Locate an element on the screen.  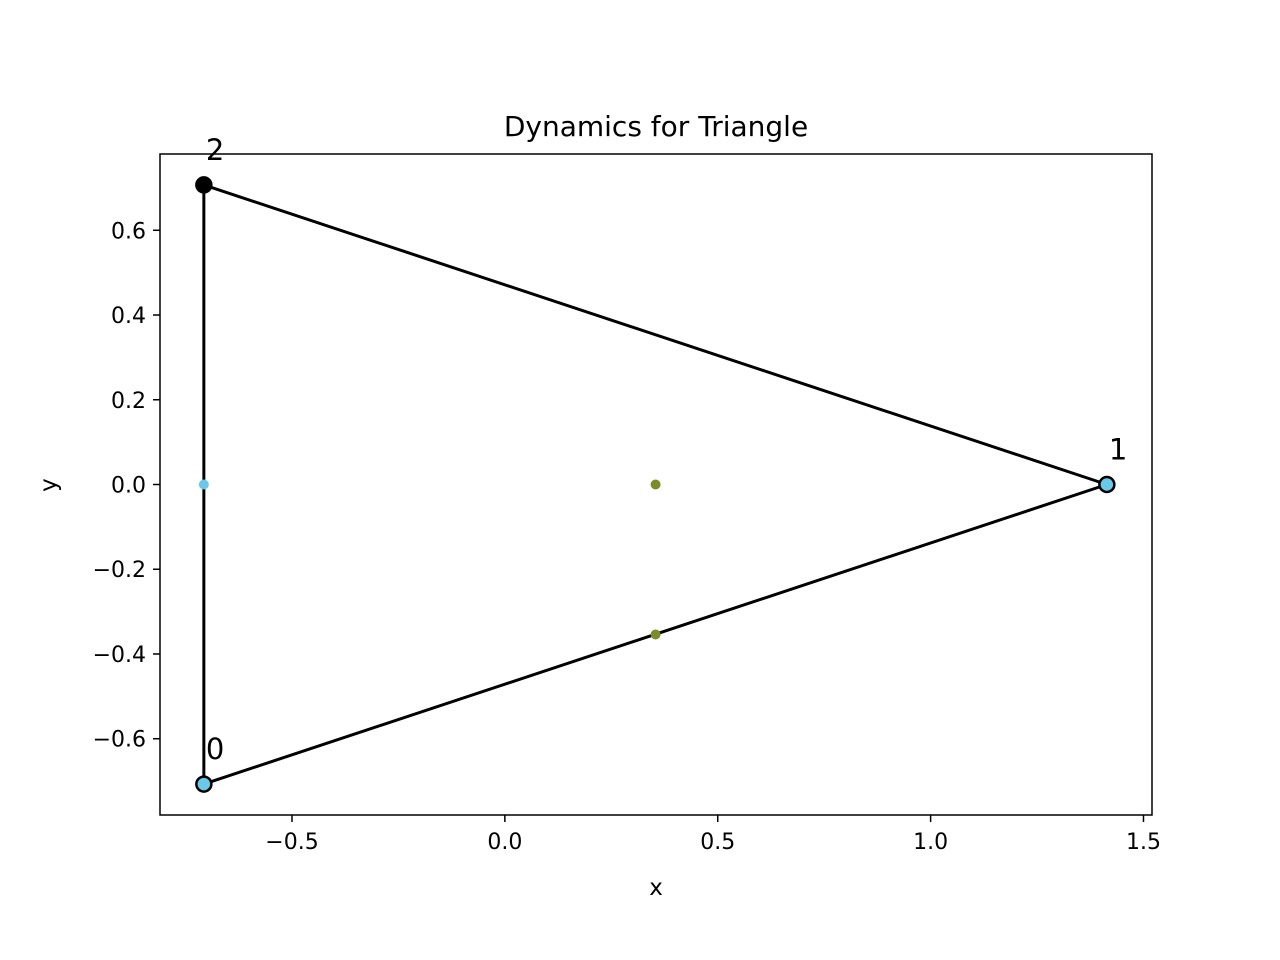
y-tick-label: 0.0 is located at coordinates (128, 486).